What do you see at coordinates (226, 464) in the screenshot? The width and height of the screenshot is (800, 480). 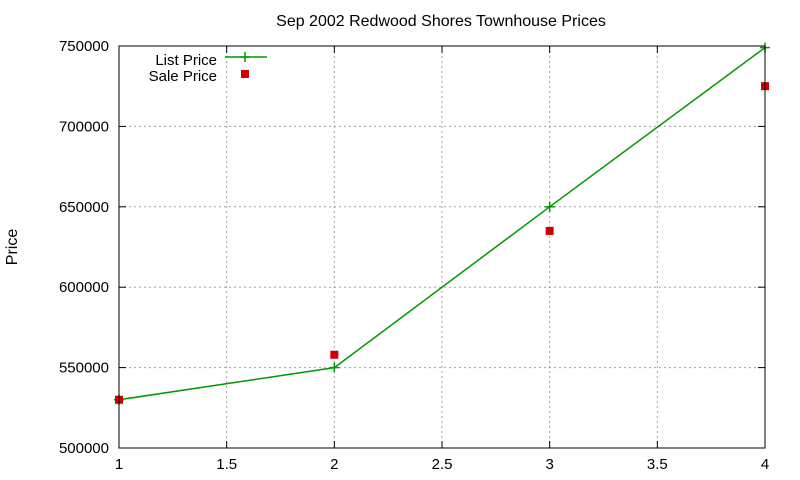 I see `x-tick-label: 1.5` at bounding box center [226, 464].